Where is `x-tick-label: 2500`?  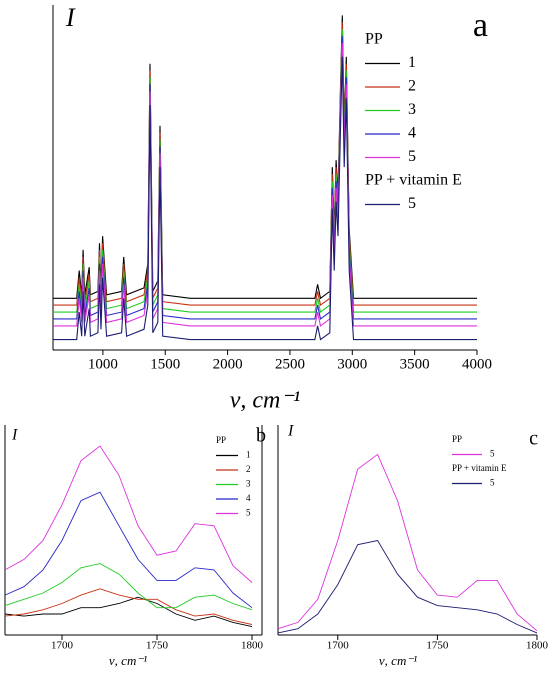
x-tick-label: 2500 is located at coordinates (290, 364).